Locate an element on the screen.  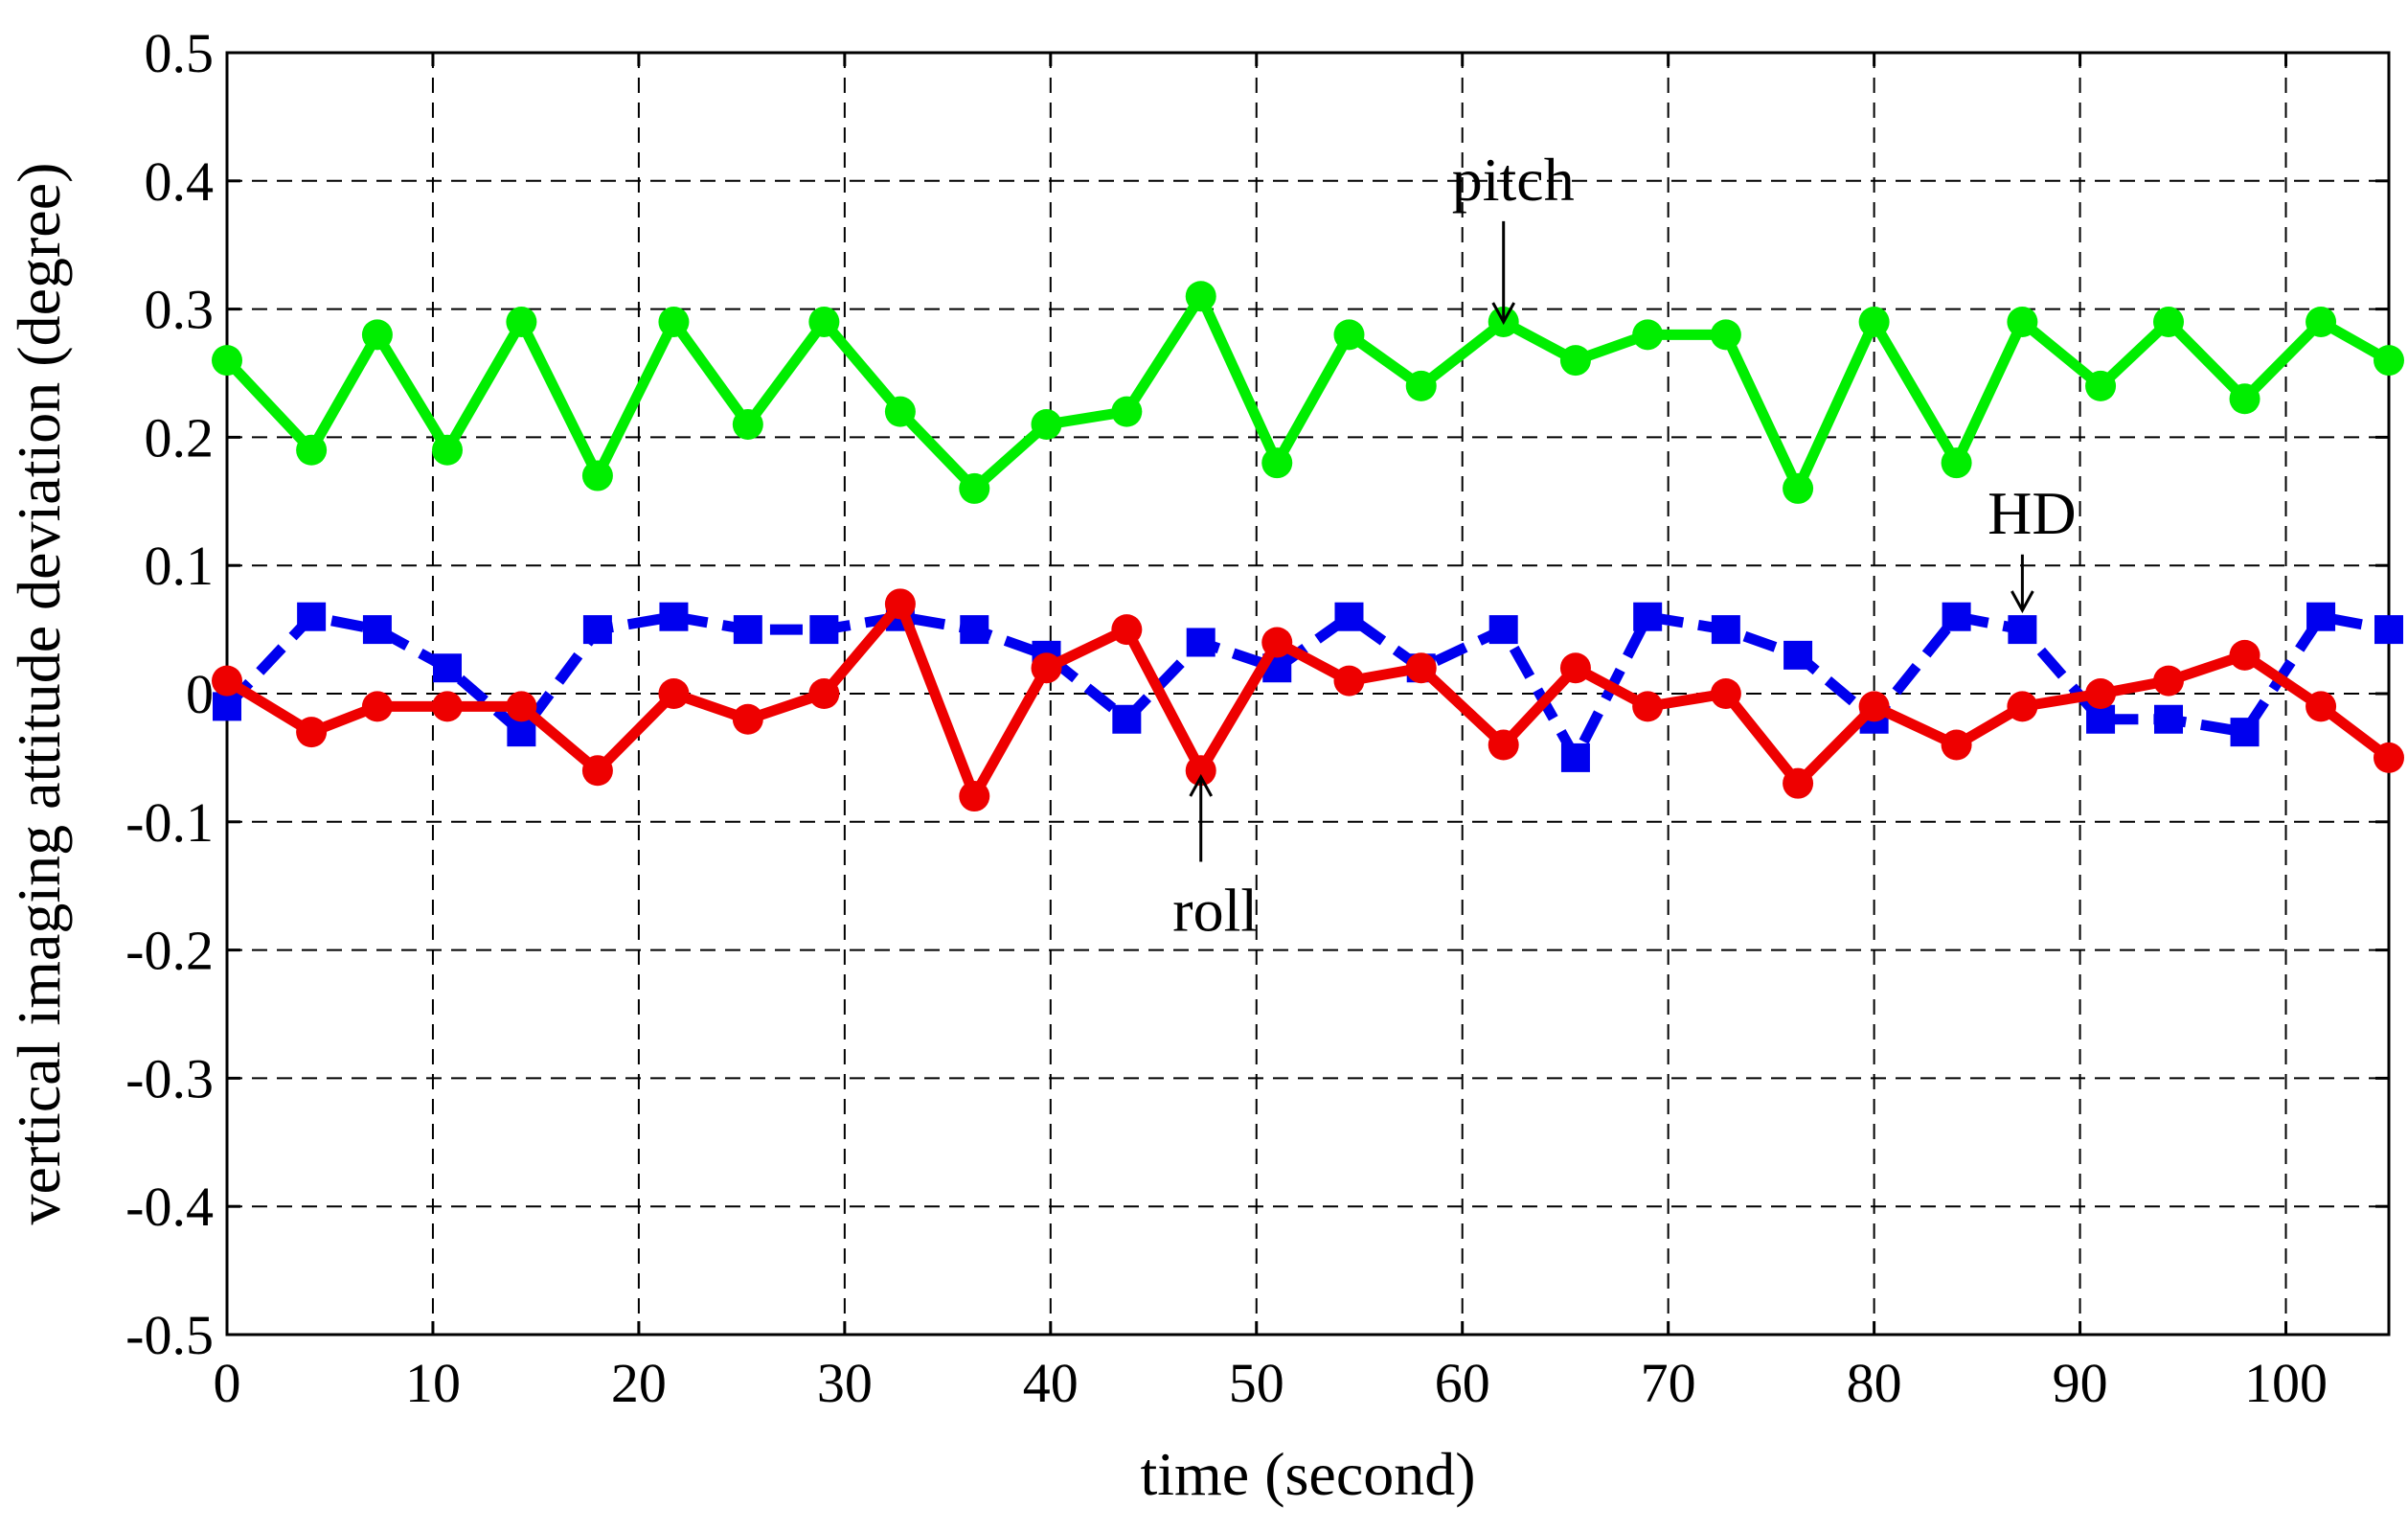
y-tick-label: 0.2 is located at coordinates (180, 437).